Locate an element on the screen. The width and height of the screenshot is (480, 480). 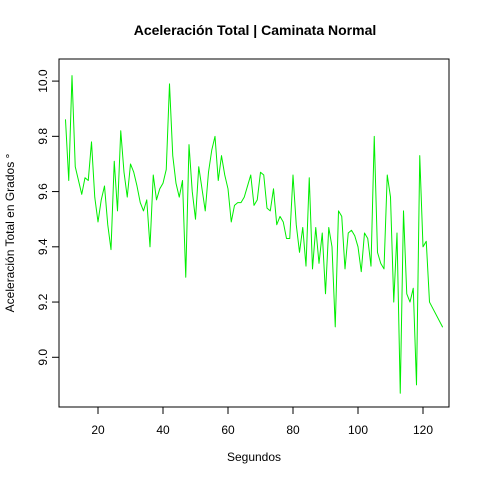
y-tick-label: 9.4 is located at coordinates (43, 246).